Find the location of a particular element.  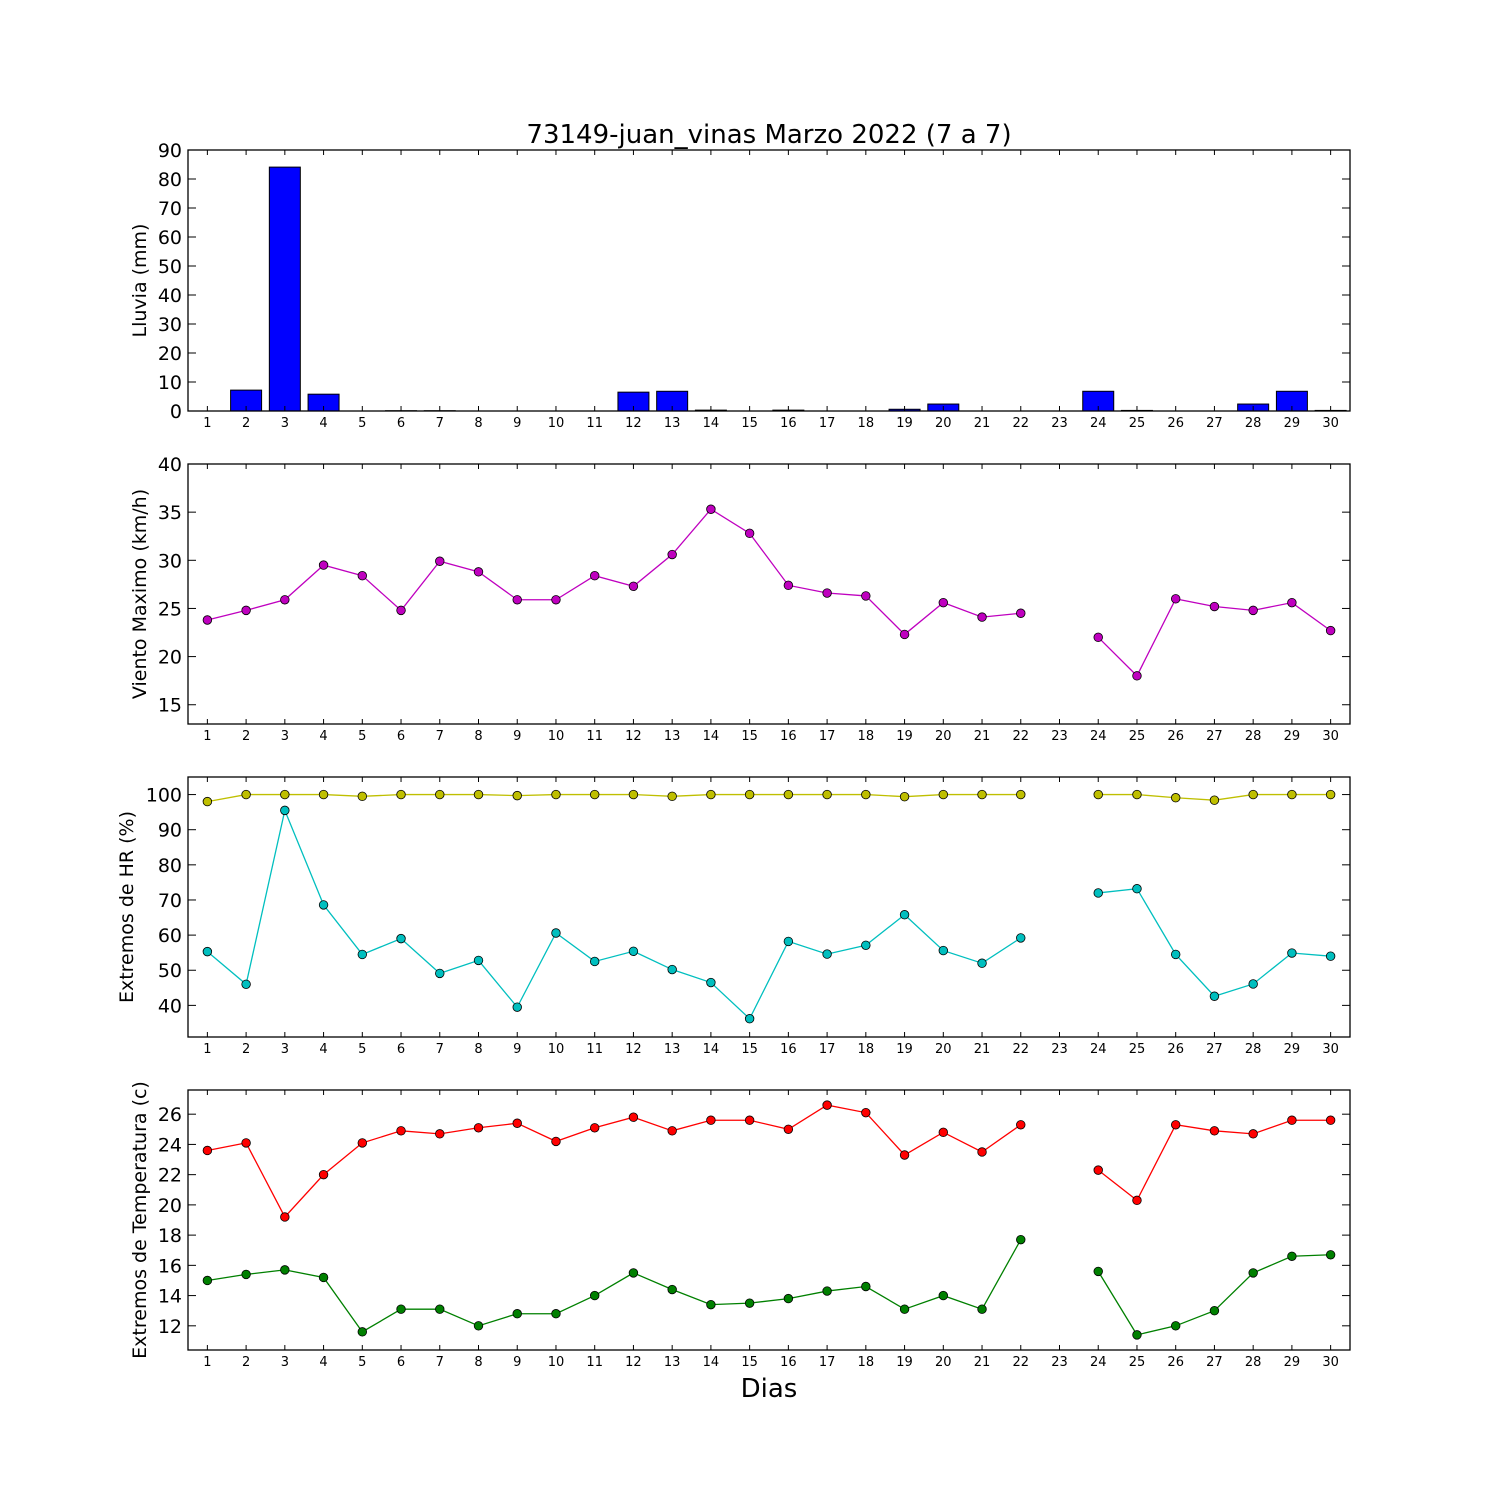

y-tick-label: 90 is located at coordinates (170, 151).